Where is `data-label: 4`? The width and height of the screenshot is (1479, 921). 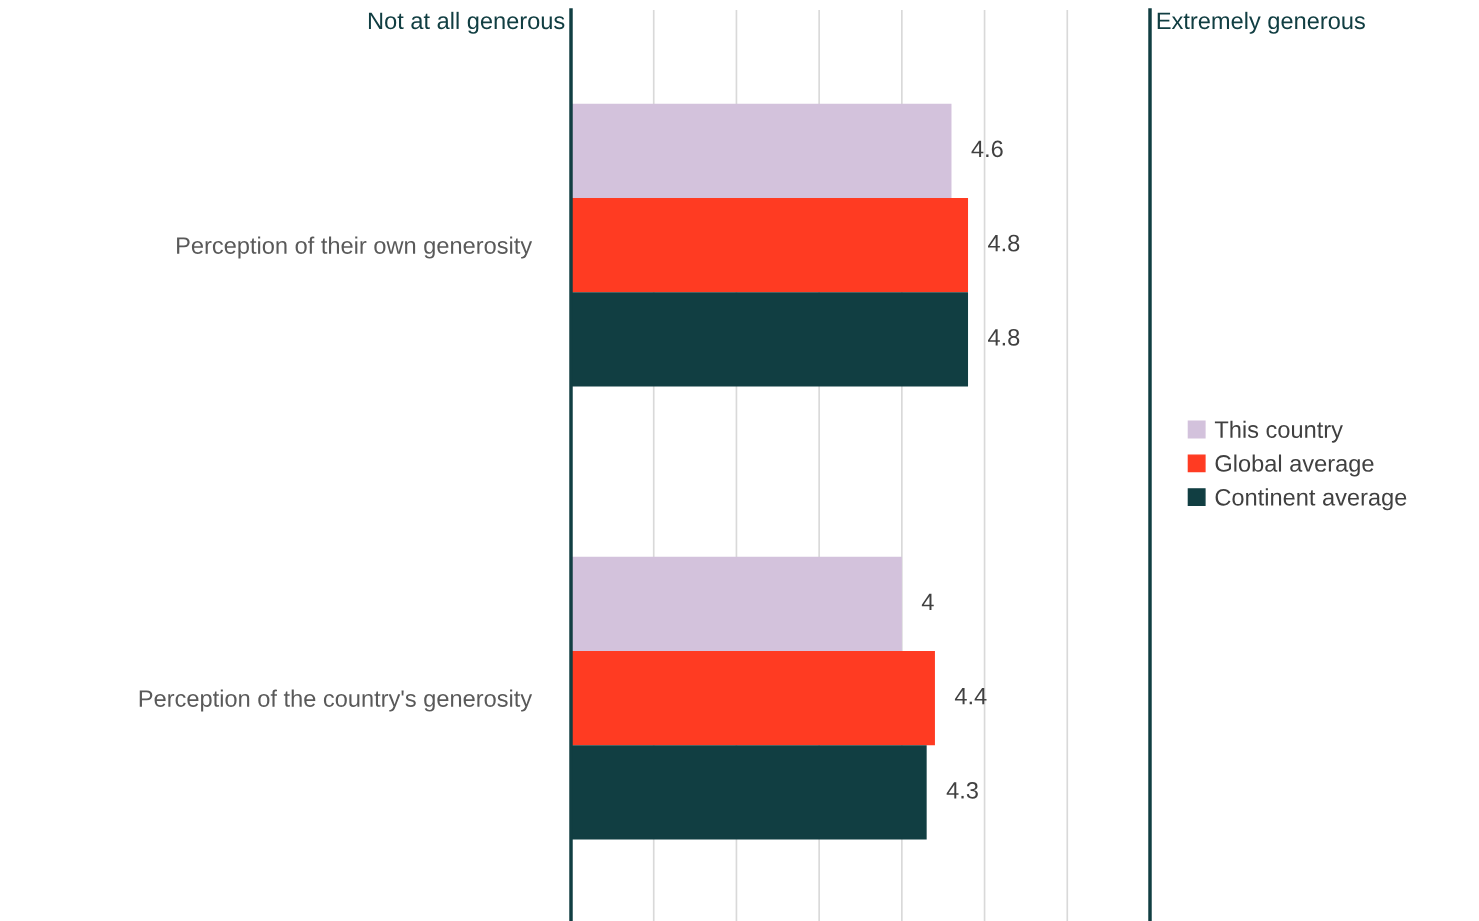
data-label: 4 is located at coordinates (927, 601).